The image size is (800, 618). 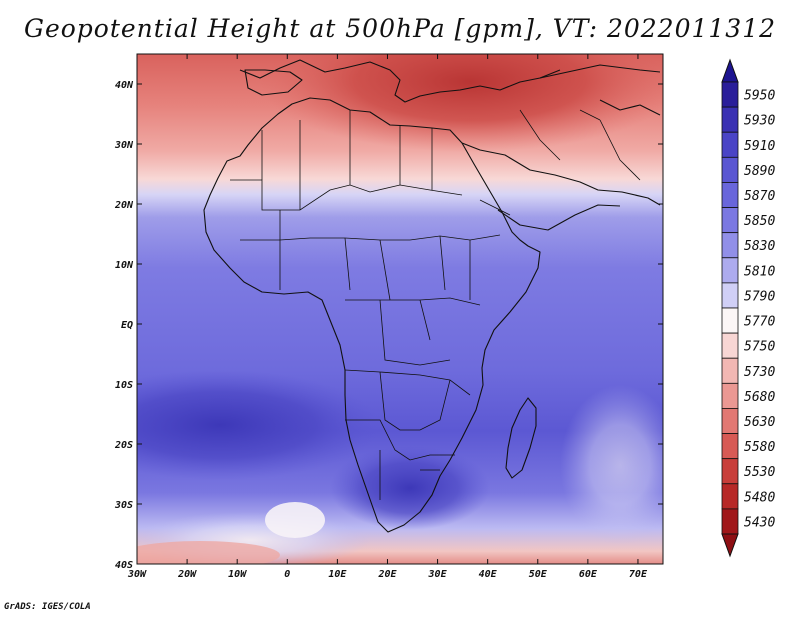 I want to click on colorbar-label: 5790, so click(x=759, y=296).